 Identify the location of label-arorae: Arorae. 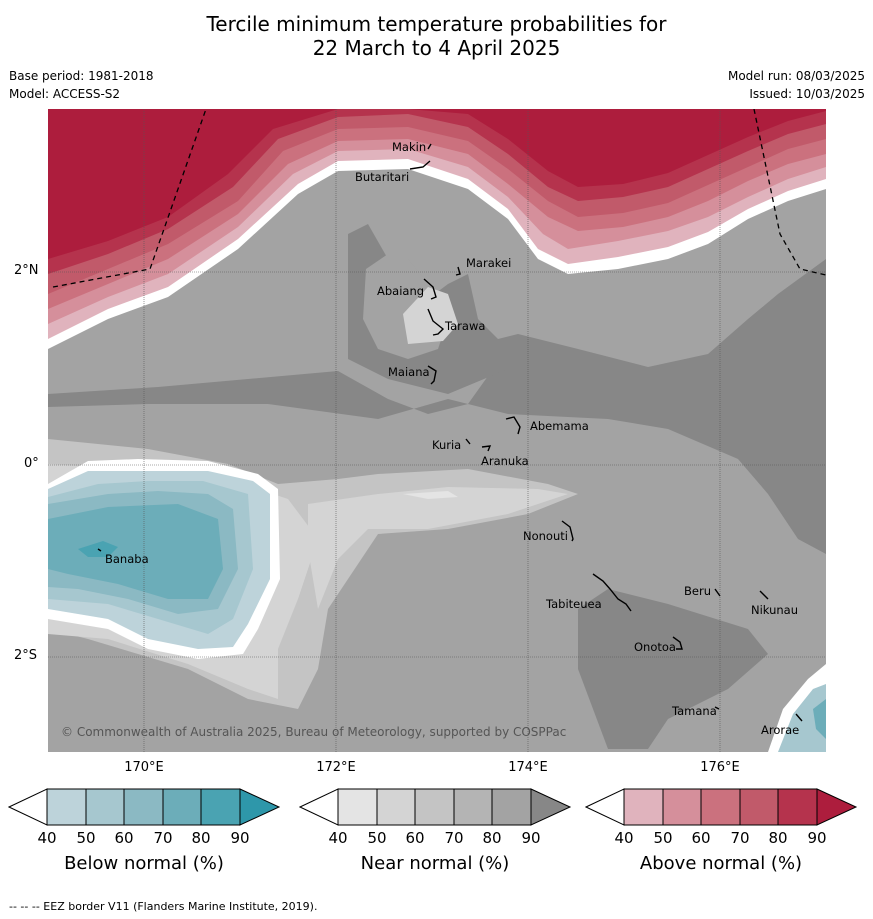
(780, 730).